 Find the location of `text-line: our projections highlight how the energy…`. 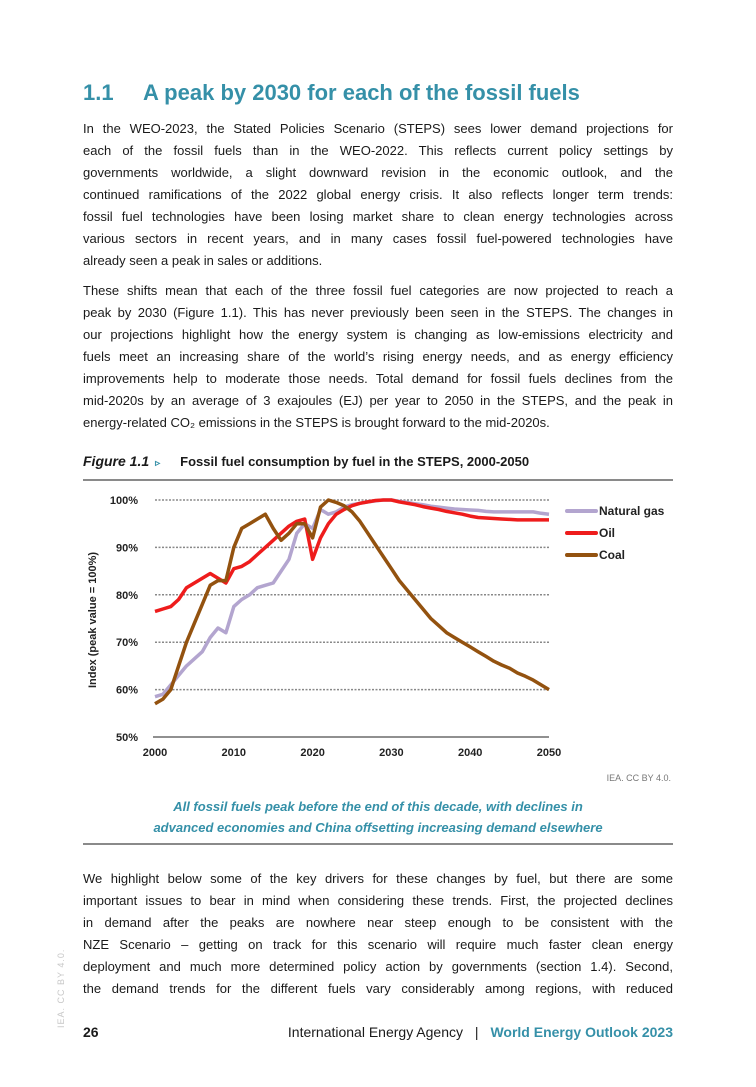

text-line: our projections highlight how the energy… is located at coordinates (378, 334).